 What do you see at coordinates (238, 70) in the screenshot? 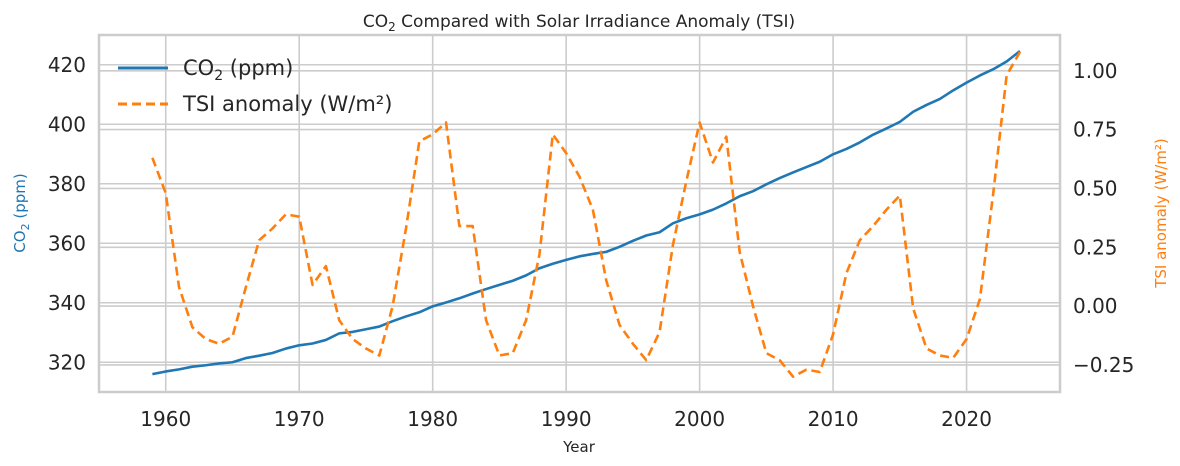
I see `legend-label-co2: CO2 (ppm)` at bounding box center [238, 70].